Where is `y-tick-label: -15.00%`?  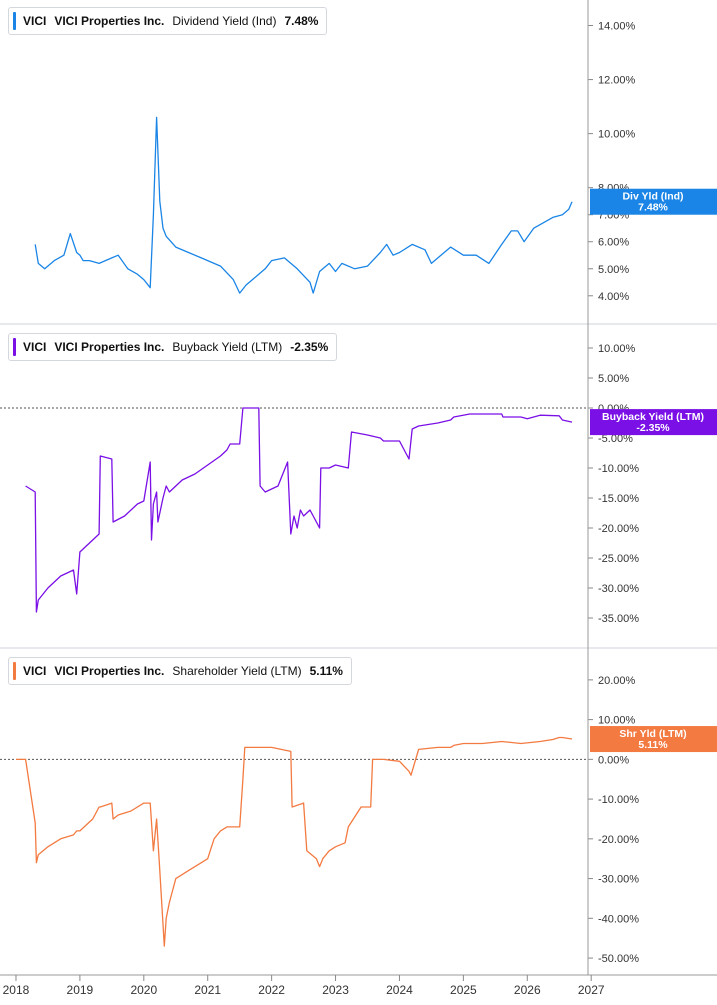 y-tick-label: -15.00% is located at coordinates (618, 499).